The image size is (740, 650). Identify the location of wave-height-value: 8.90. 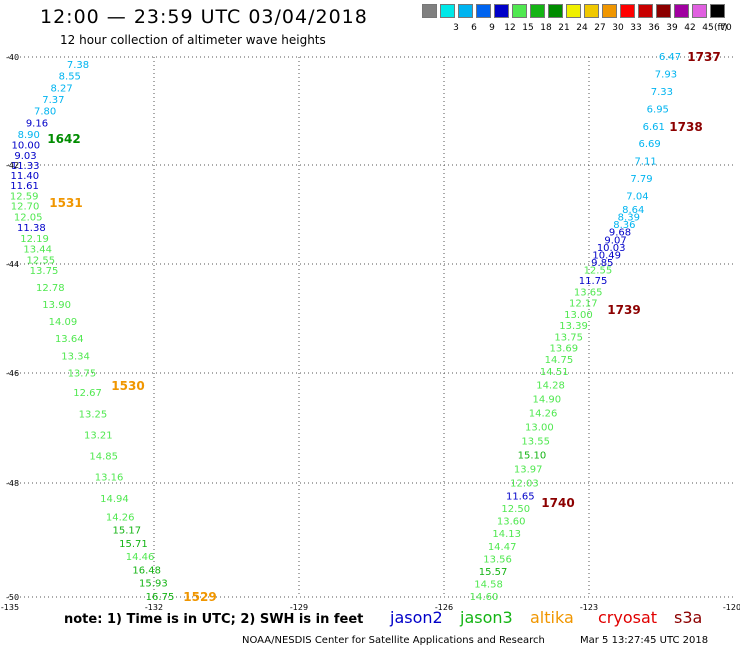
(29, 135).